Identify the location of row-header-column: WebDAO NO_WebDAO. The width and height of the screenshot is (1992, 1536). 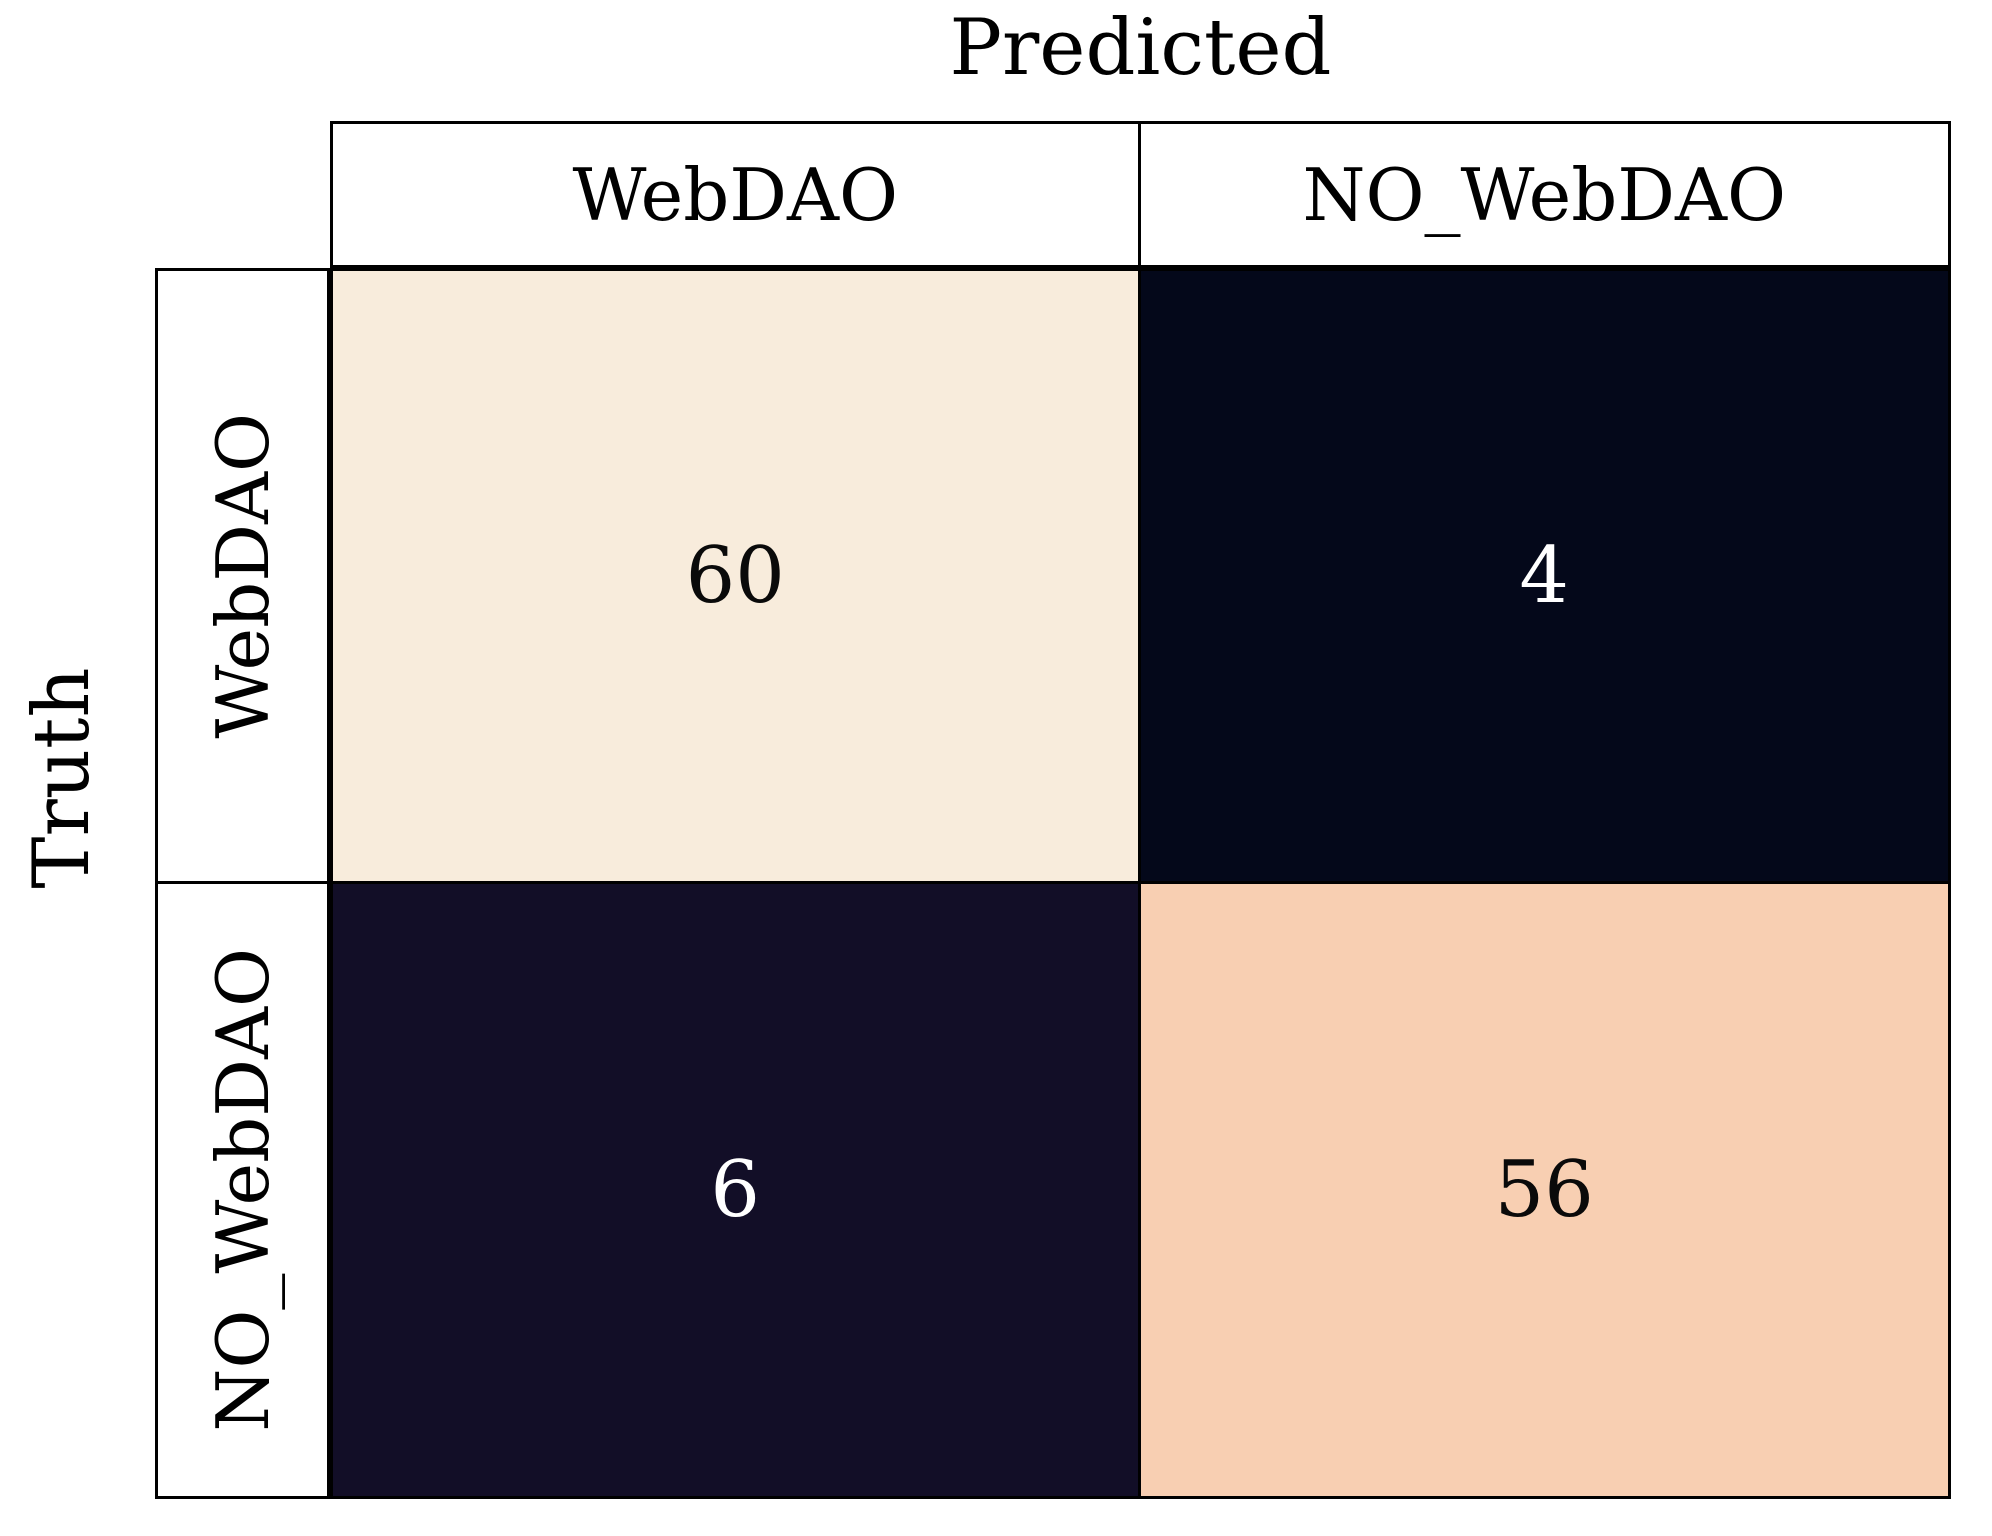
(242, 883).